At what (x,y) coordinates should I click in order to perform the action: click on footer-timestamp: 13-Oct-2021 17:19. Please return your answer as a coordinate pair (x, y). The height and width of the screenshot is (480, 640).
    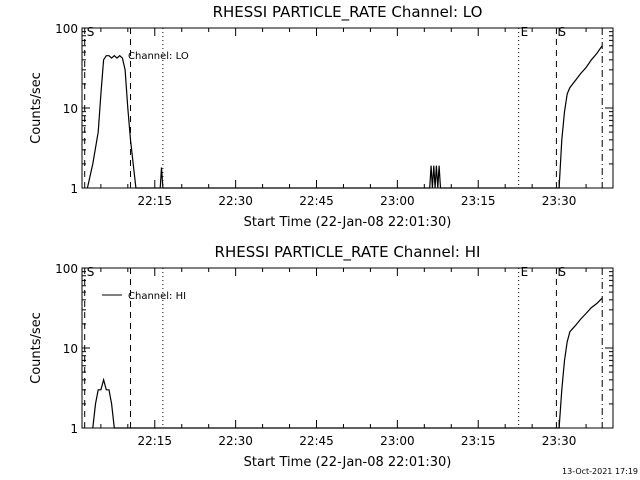
    Looking at the image, I should click on (600, 471).